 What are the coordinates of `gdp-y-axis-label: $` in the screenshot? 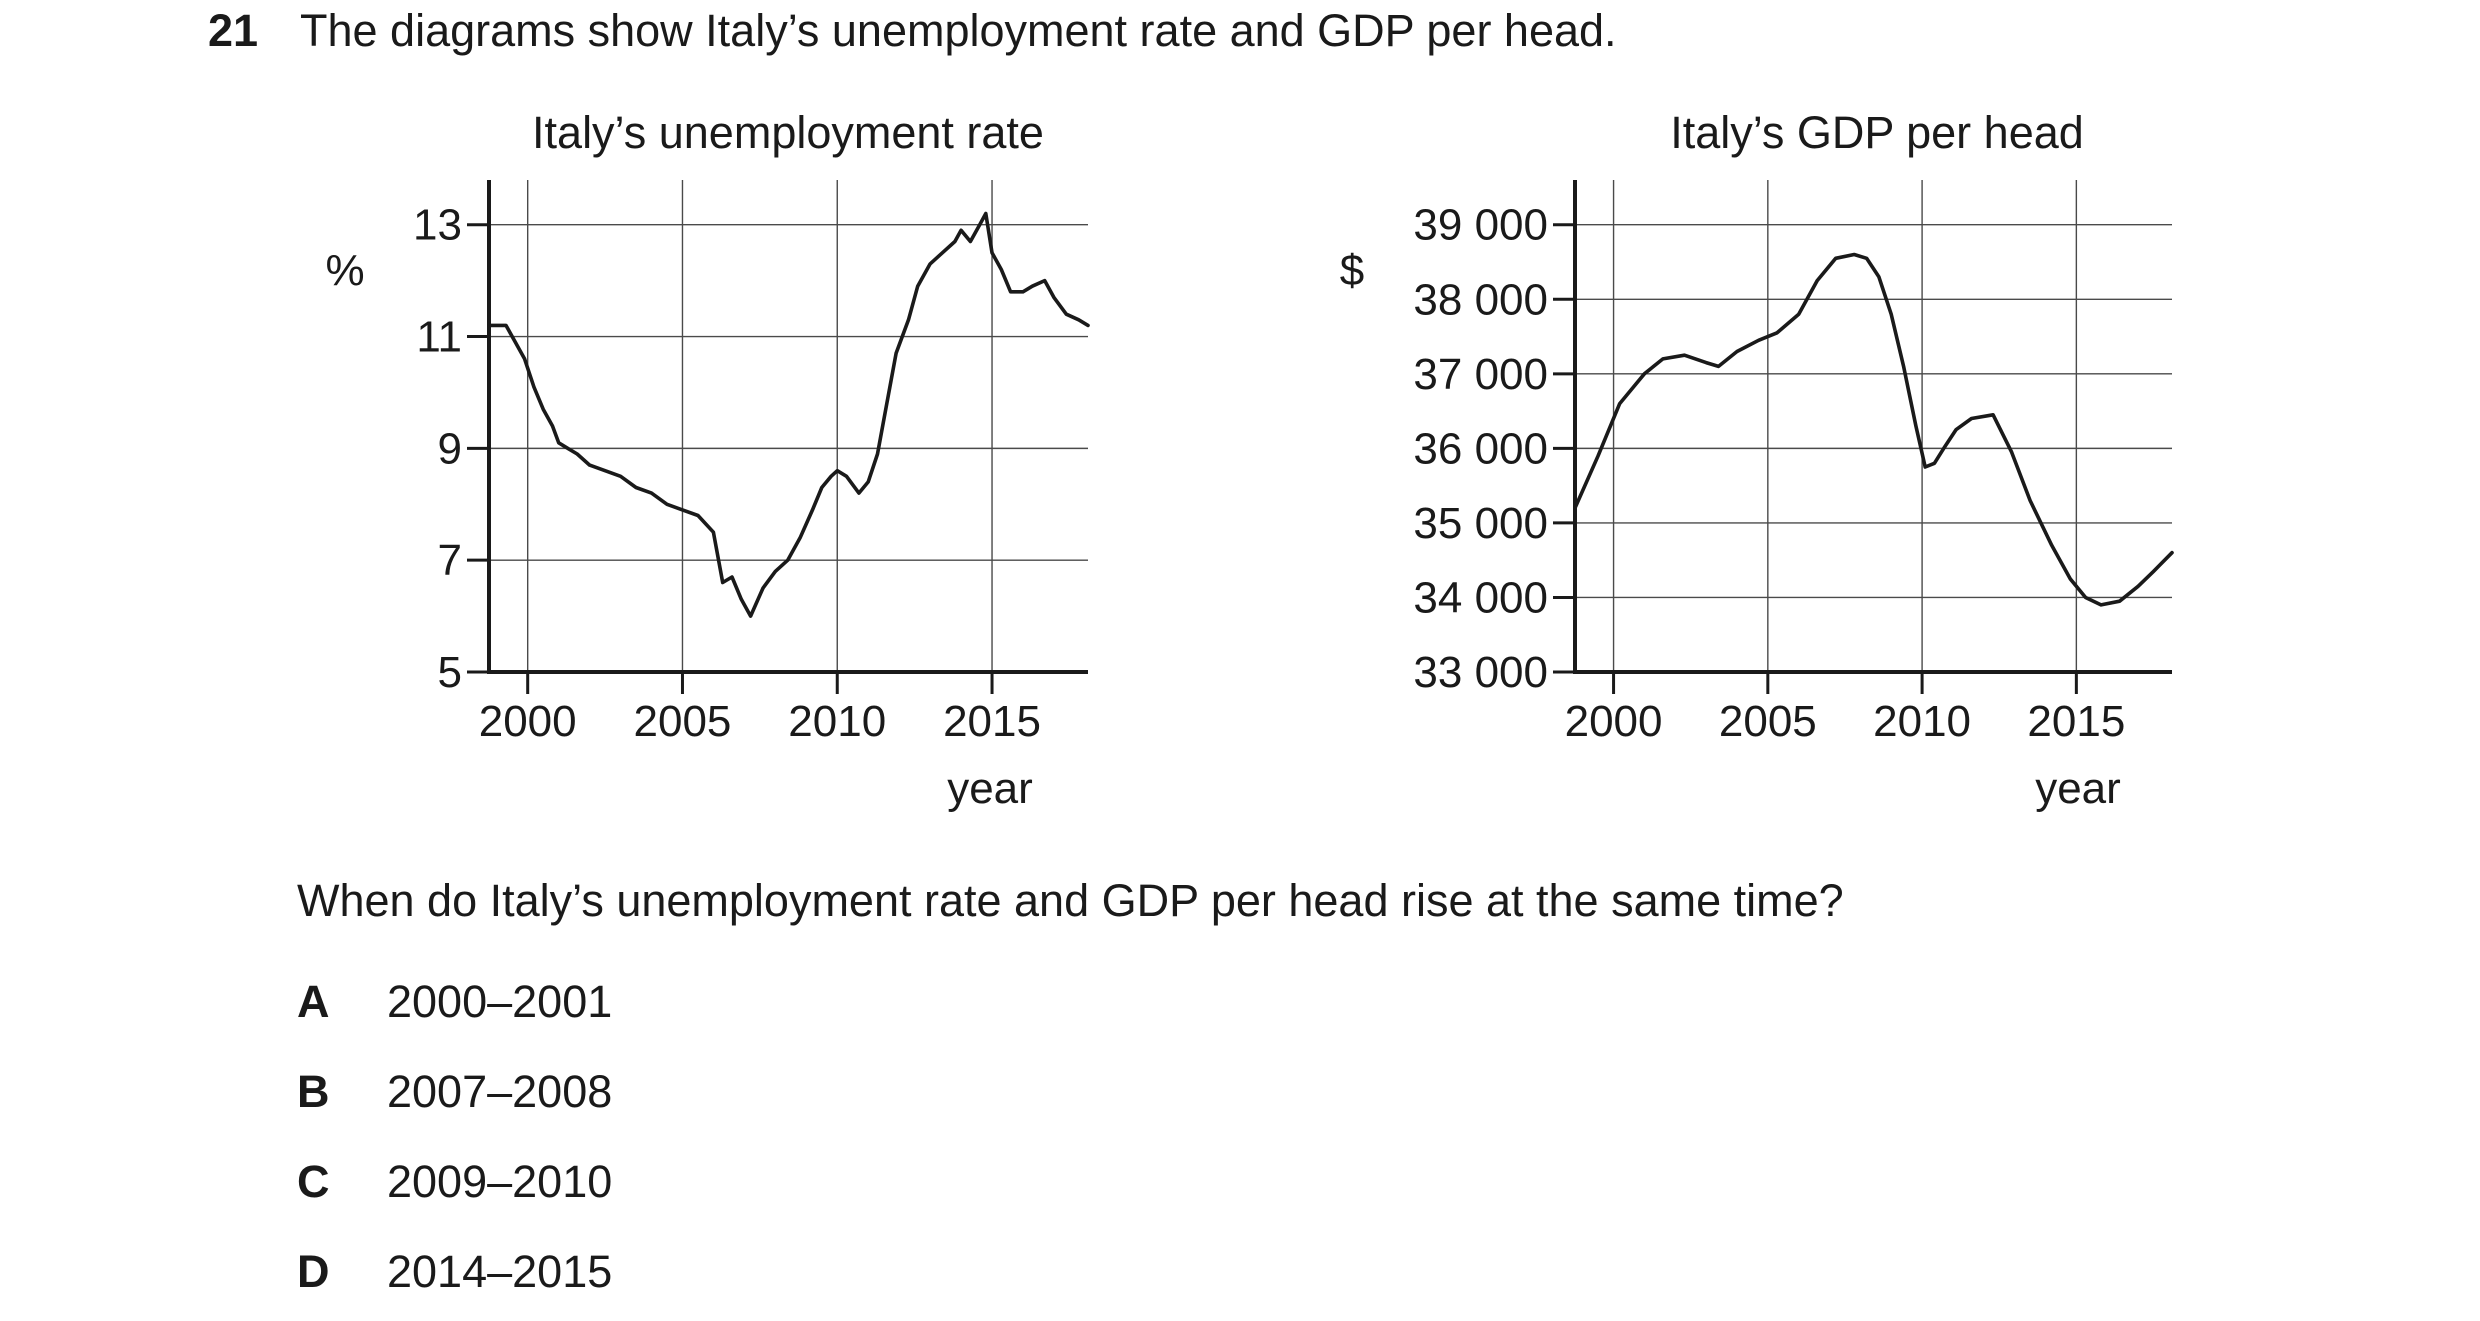 It's located at (1352, 270).